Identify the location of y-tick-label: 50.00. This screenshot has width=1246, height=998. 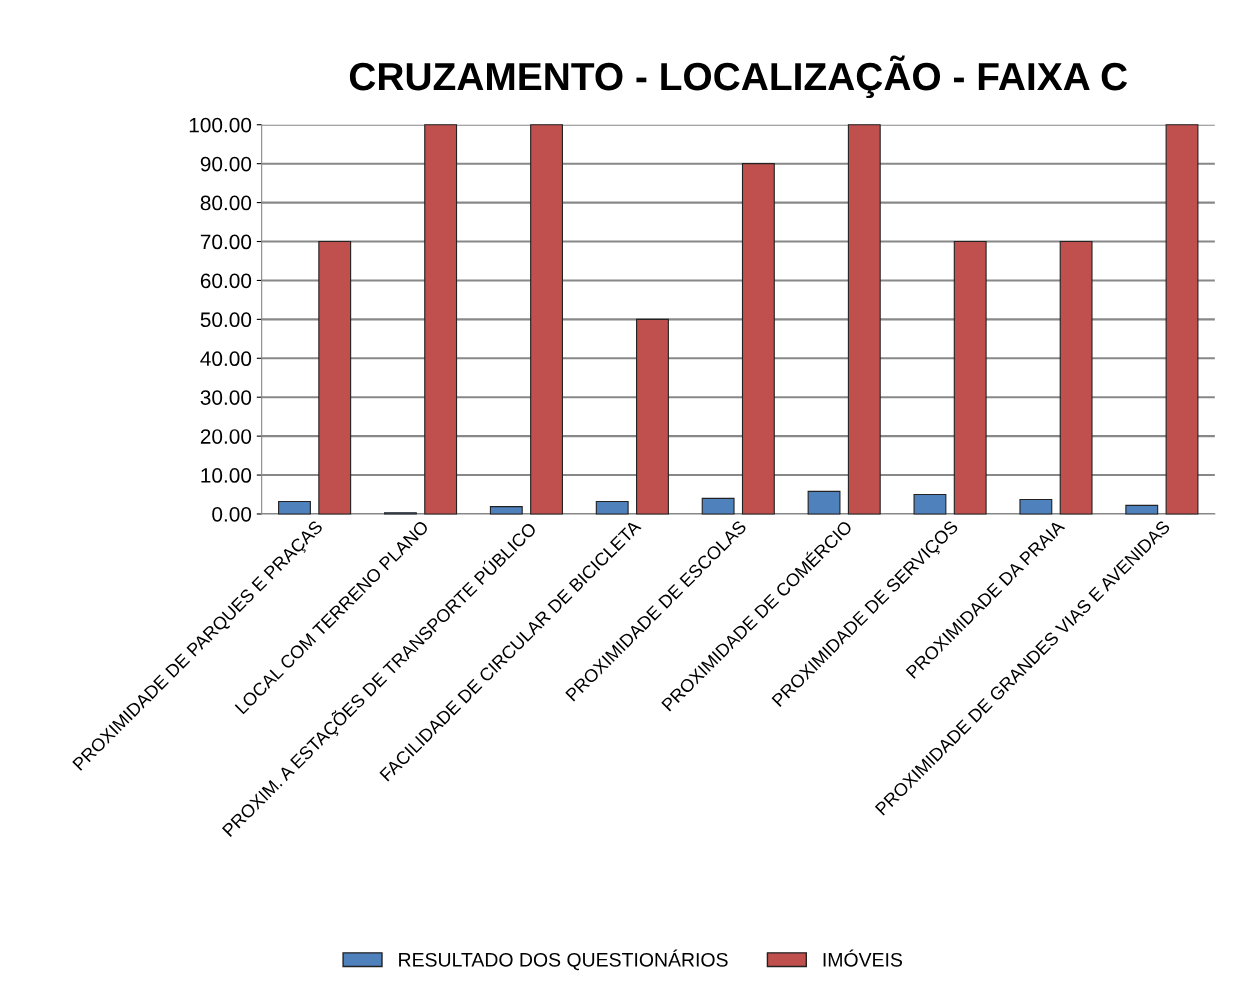
(226, 320).